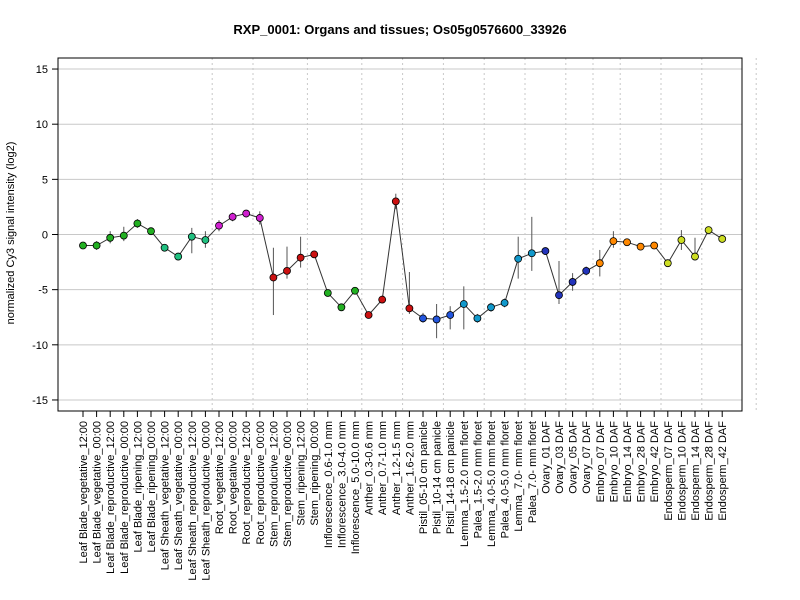 Image resolution: width=800 pixels, height=600 pixels. Describe the element at coordinates (42, 125) in the screenshot. I see `y-tick-label: 10` at that location.